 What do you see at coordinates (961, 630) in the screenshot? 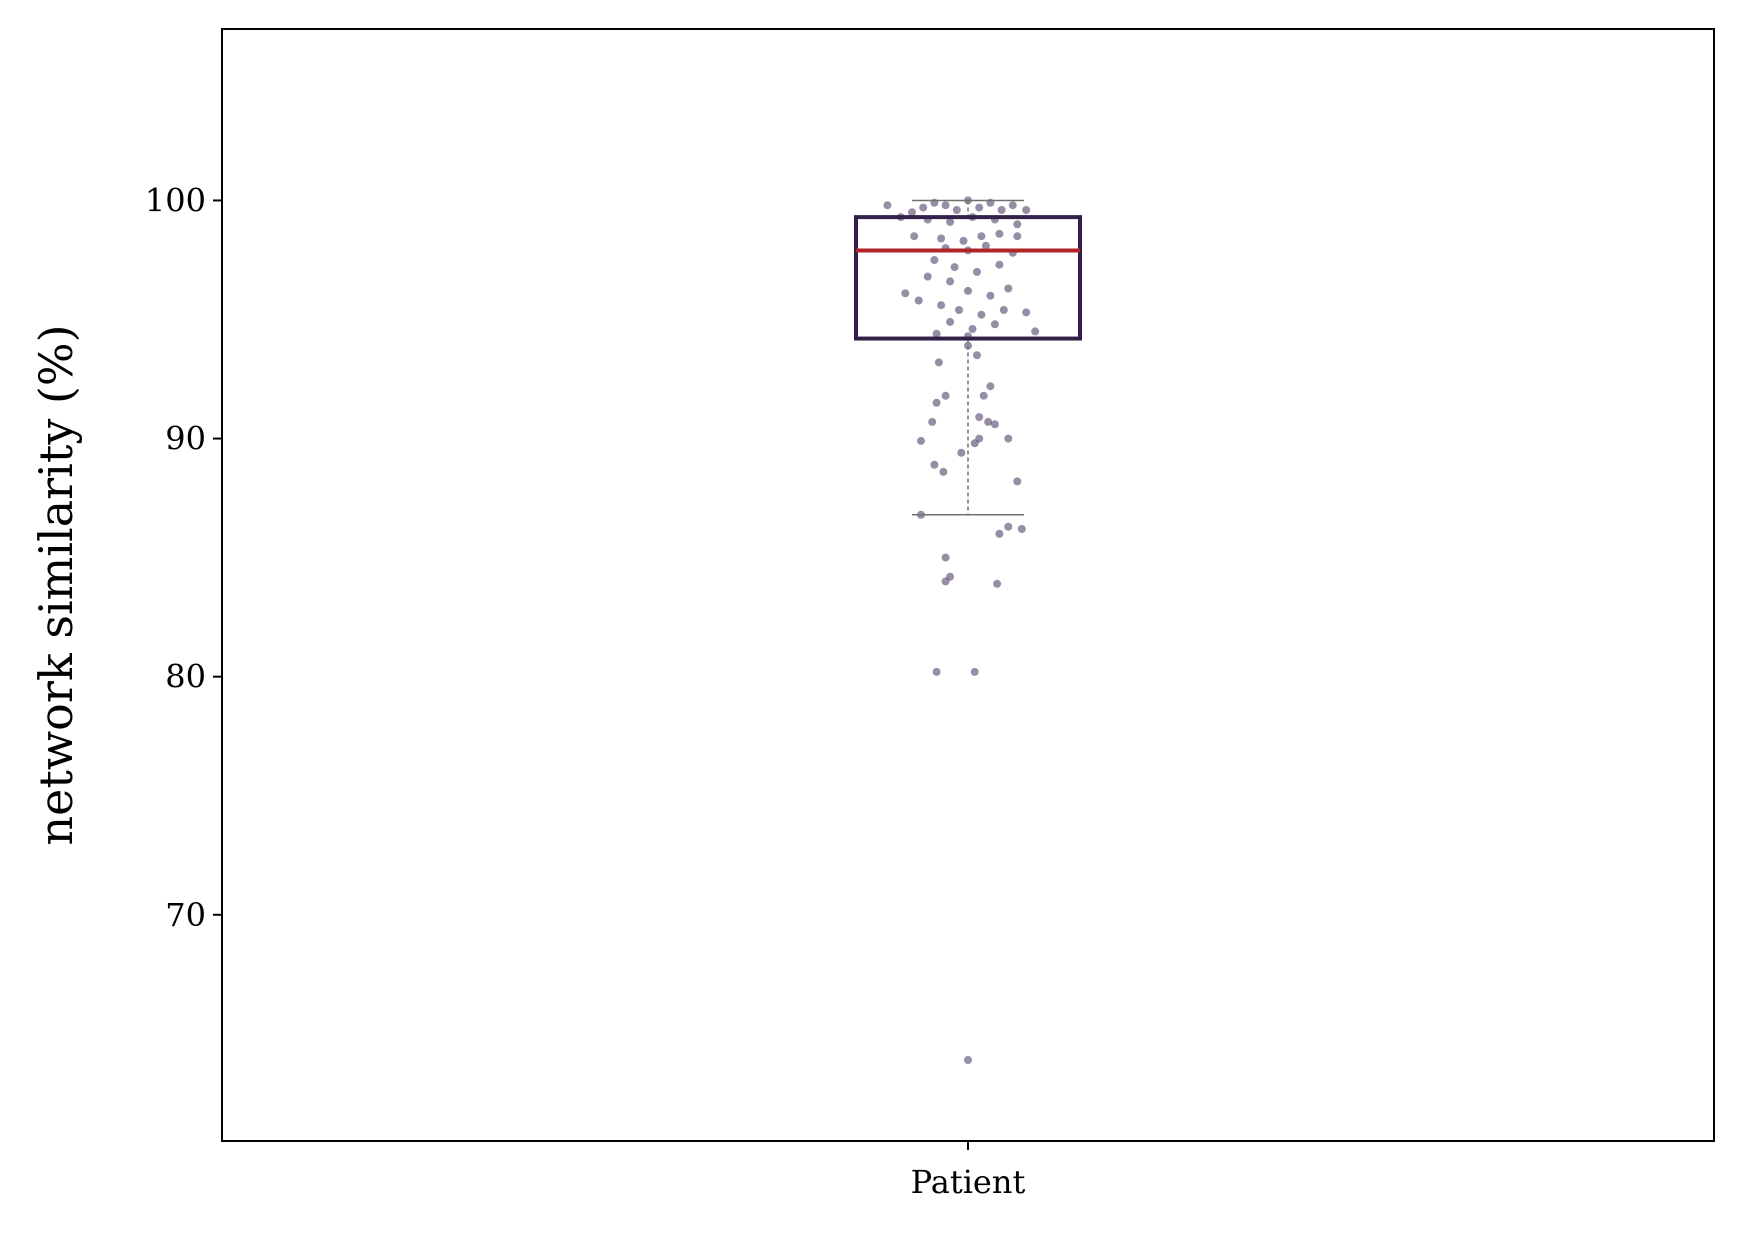
I see `data-points` at bounding box center [961, 630].